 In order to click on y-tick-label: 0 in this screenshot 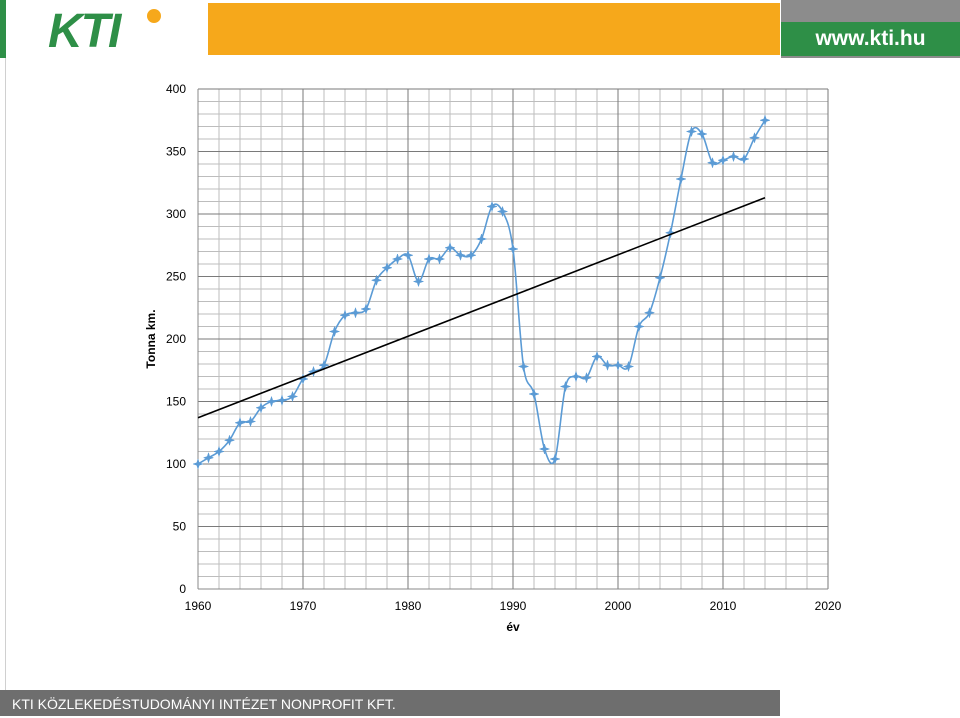, I will do `click(182, 589)`.